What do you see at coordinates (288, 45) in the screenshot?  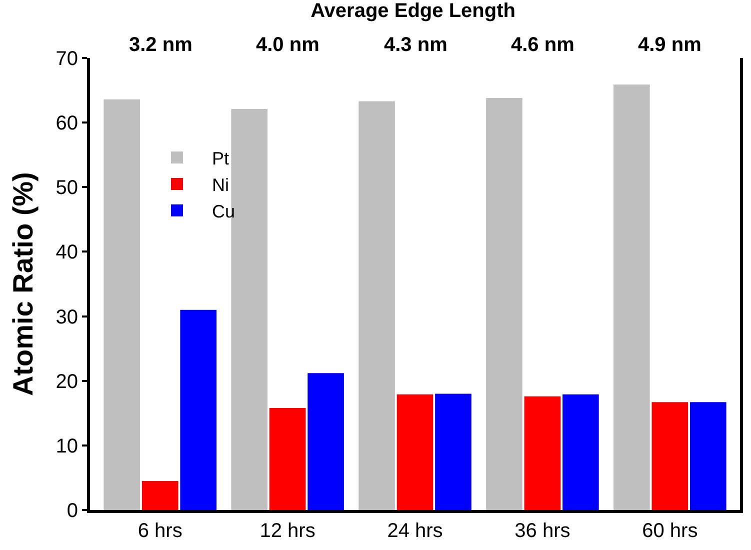 I see `text: 4.0 nm` at bounding box center [288, 45].